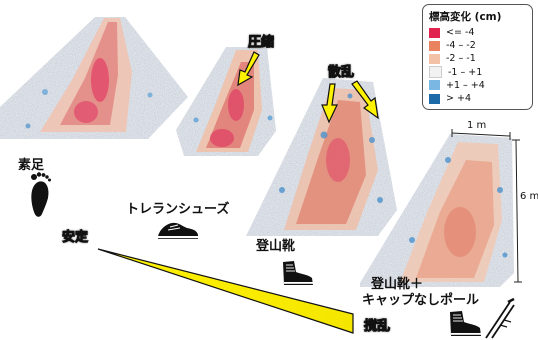 The height and width of the screenshot is (340, 538). What do you see at coordinates (329, 103) in the screenshot?
I see `scatter-arrow-left` at bounding box center [329, 103].